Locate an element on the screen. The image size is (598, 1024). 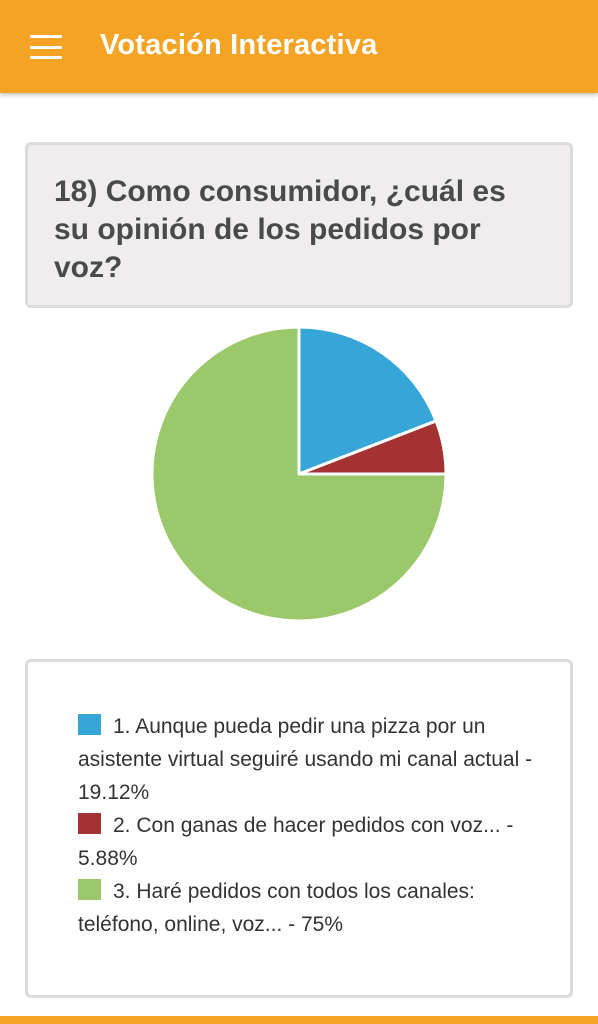
app-bar: Votación Interactiva is located at coordinates (299, 46).